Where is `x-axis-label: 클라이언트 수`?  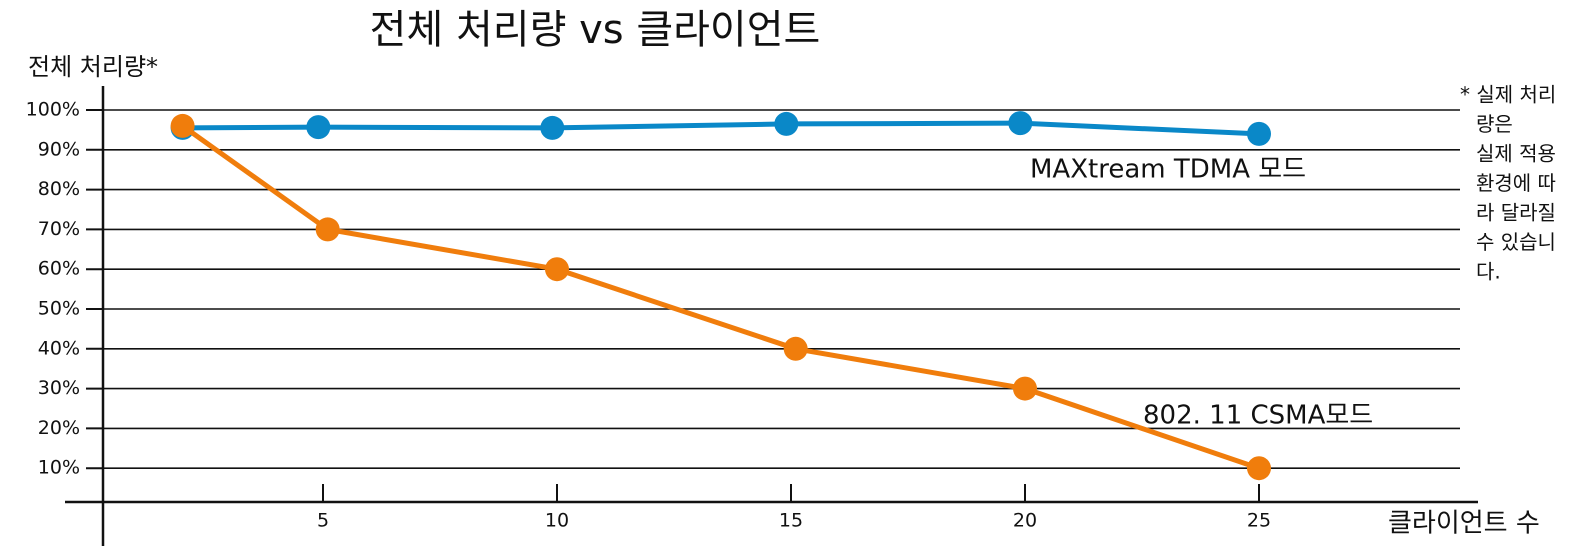 x-axis-label: 클라이언트 수 is located at coordinates (1464, 524).